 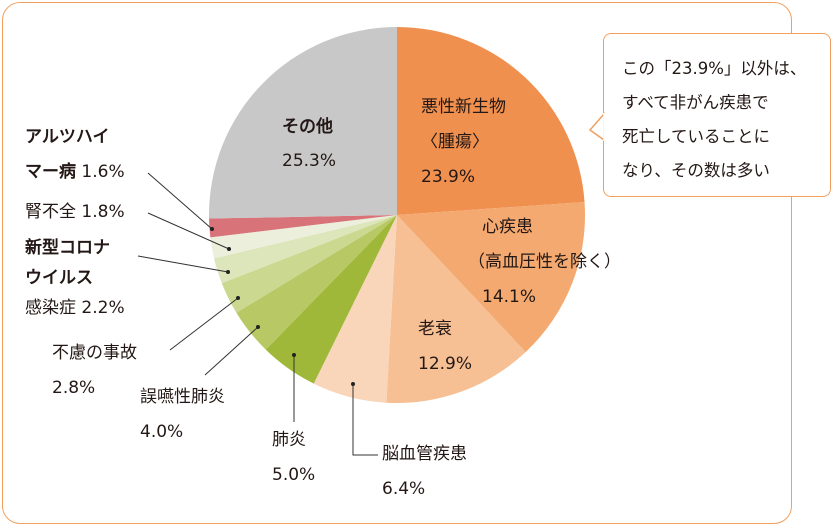 I want to click on data-label: 5.0%, so click(x=294, y=475).